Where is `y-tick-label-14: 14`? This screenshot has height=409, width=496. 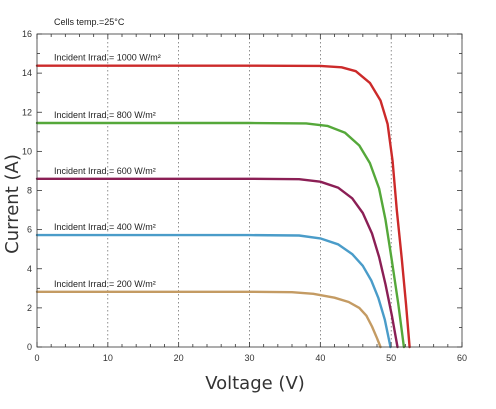
y-tick-label-14: 14 is located at coordinates (27, 73).